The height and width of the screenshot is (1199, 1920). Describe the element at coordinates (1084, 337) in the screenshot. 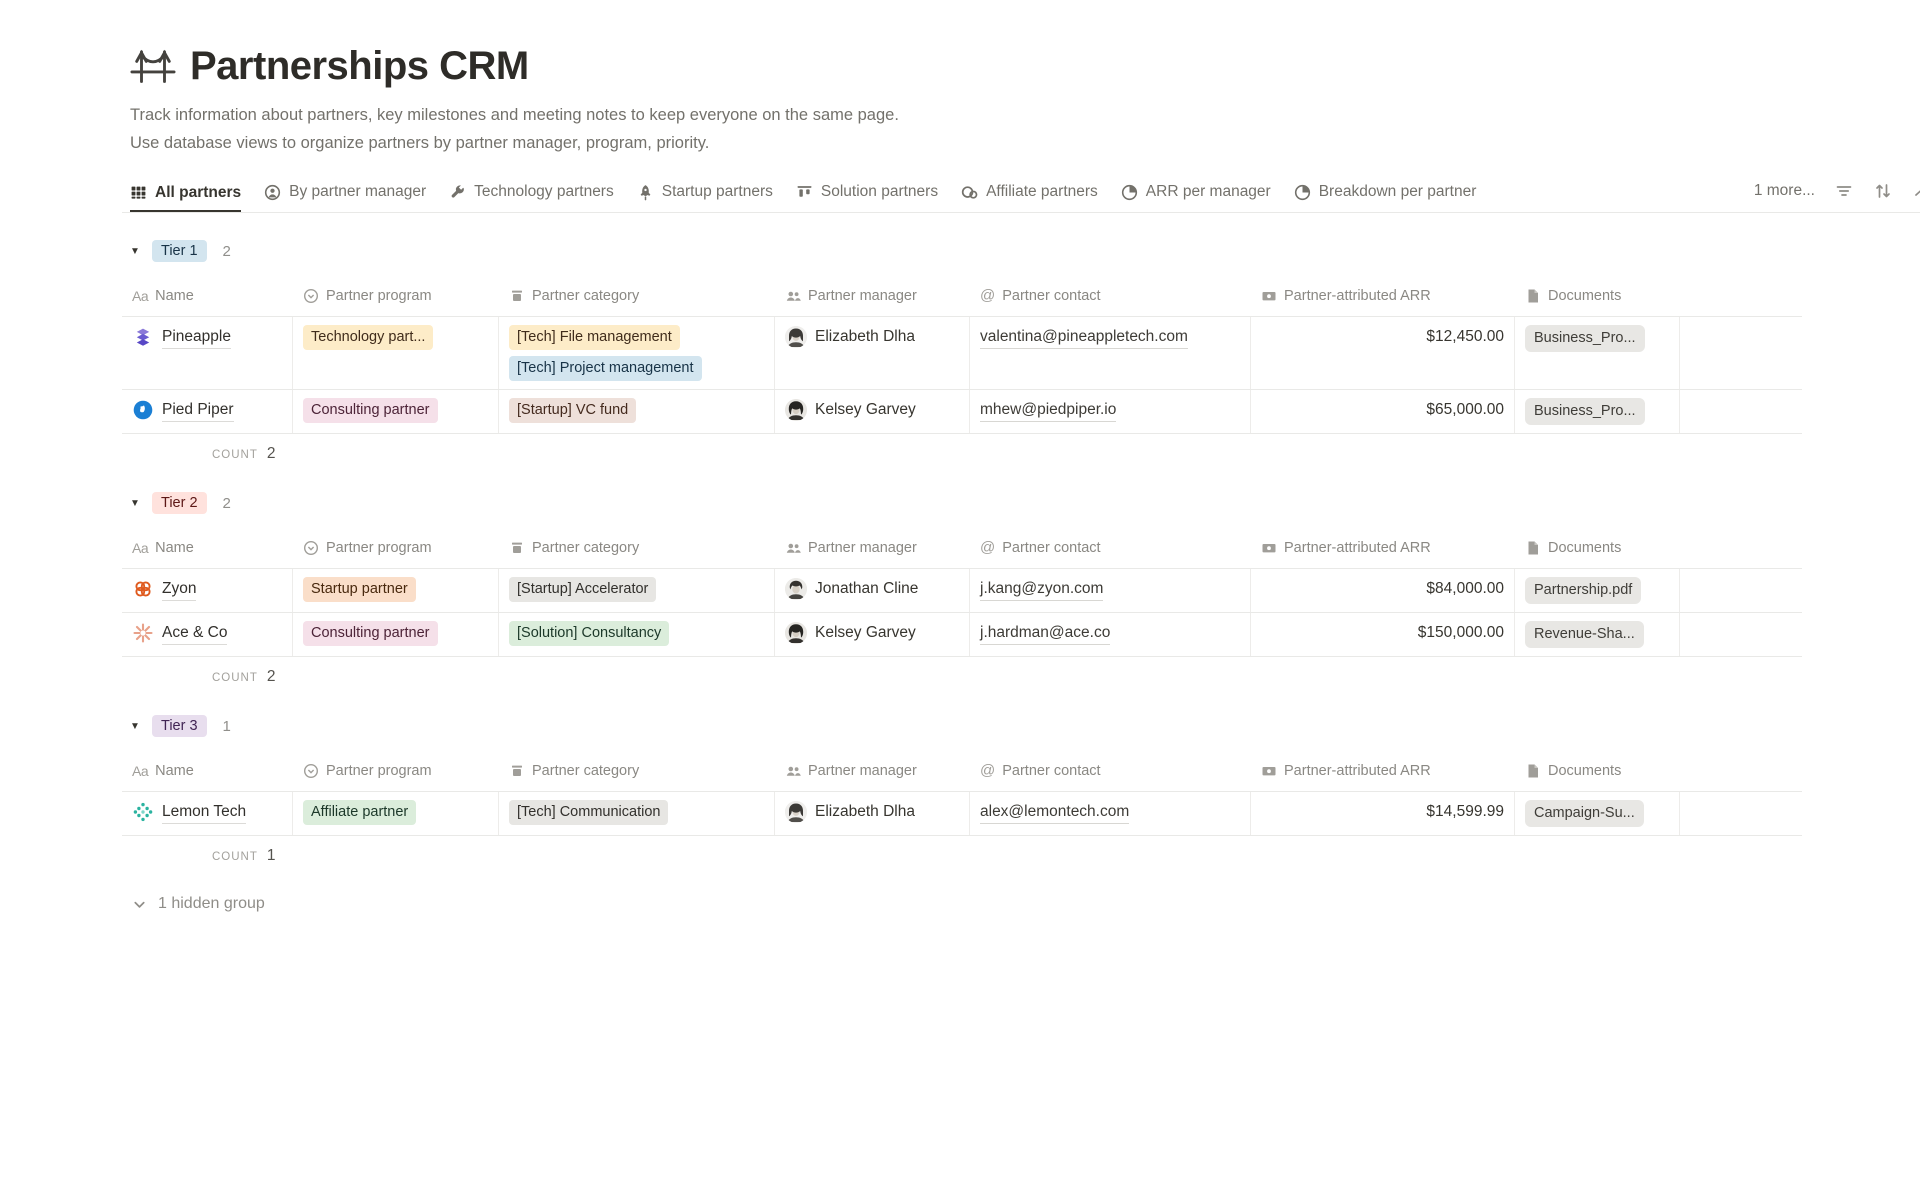

I see `contact-email: valentina@pineappletech.com` at that location.